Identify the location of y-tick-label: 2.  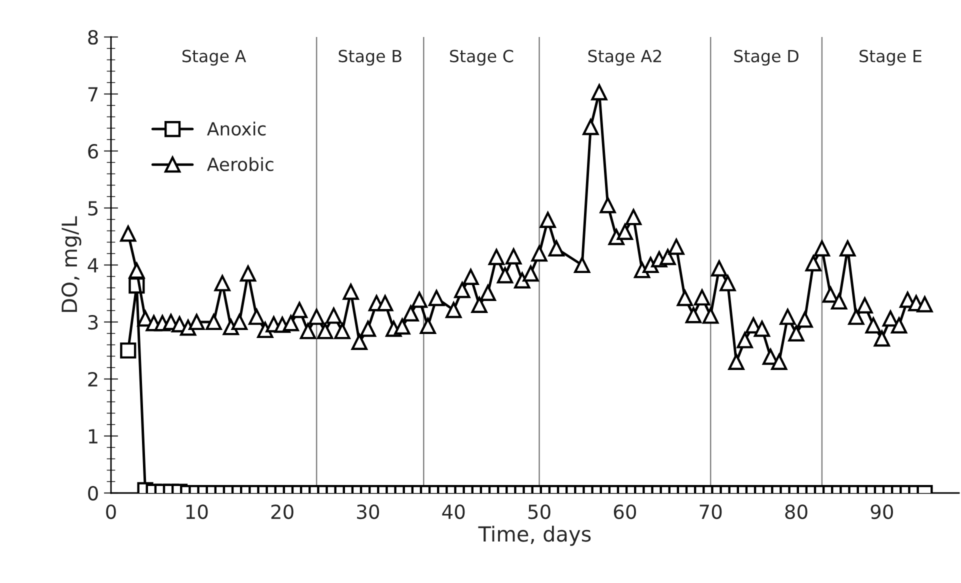
(93, 379).